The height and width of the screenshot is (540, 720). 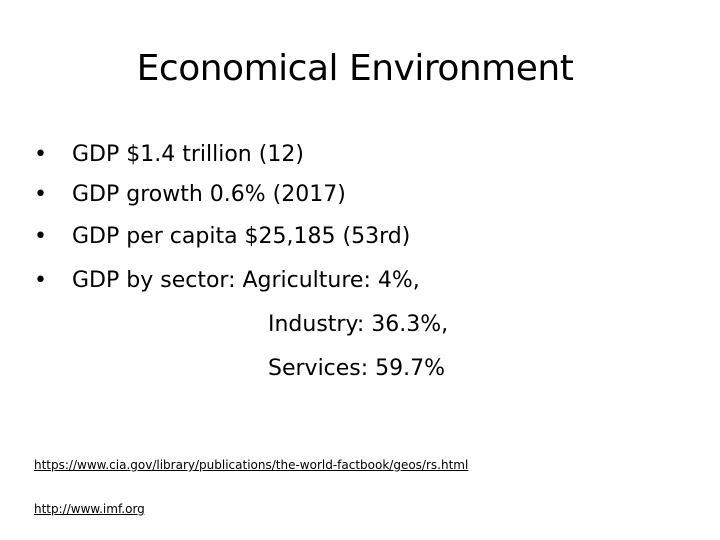 What do you see at coordinates (209, 194) in the screenshot?
I see `bullet-text: GDP growth 0.6% (2017)` at bounding box center [209, 194].